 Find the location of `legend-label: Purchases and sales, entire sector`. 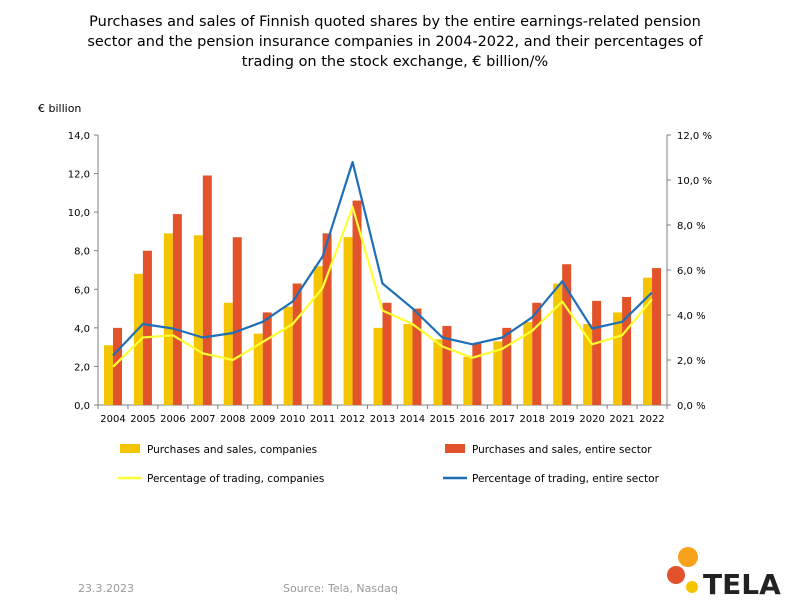

legend-label: Purchases and sales, entire sector is located at coordinates (562, 450).